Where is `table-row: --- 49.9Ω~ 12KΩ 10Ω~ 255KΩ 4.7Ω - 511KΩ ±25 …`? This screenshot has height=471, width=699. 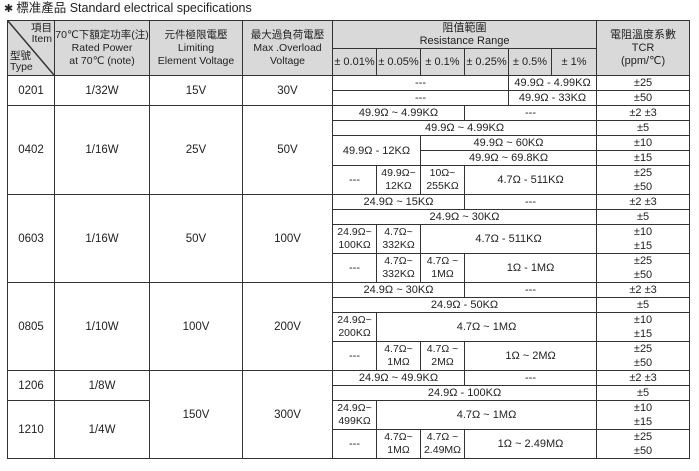 table-row: --- 49.9Ω~ 12KΩ 10Ω~ 255KΩ 4.7Ω - 511KΩ ±25 … is located at coordinates (349, 180).